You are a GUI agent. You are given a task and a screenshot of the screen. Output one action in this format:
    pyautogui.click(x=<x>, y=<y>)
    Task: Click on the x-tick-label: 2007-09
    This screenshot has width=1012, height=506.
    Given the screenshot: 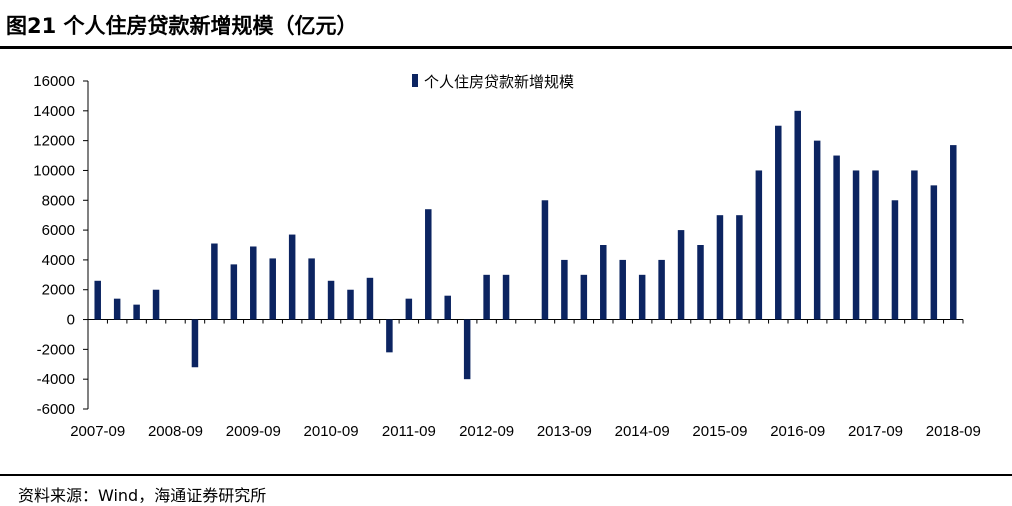 What is the action you would take?
    pyautogui.click(x=97, y=431)
    